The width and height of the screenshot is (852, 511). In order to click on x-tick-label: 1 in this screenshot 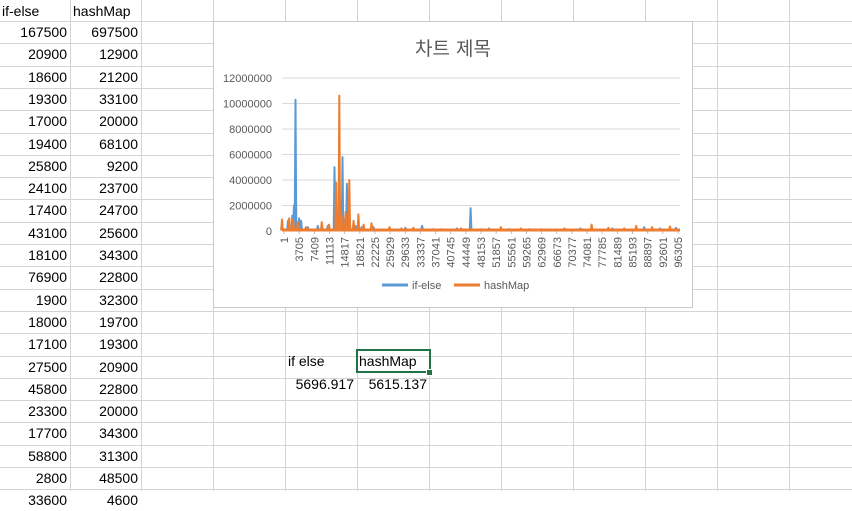, I will do `click(285, 240)`.